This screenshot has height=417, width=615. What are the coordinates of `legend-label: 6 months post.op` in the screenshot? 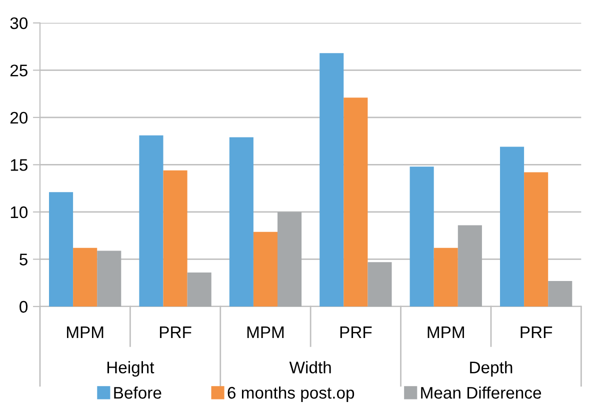 It's located at (291, 394).